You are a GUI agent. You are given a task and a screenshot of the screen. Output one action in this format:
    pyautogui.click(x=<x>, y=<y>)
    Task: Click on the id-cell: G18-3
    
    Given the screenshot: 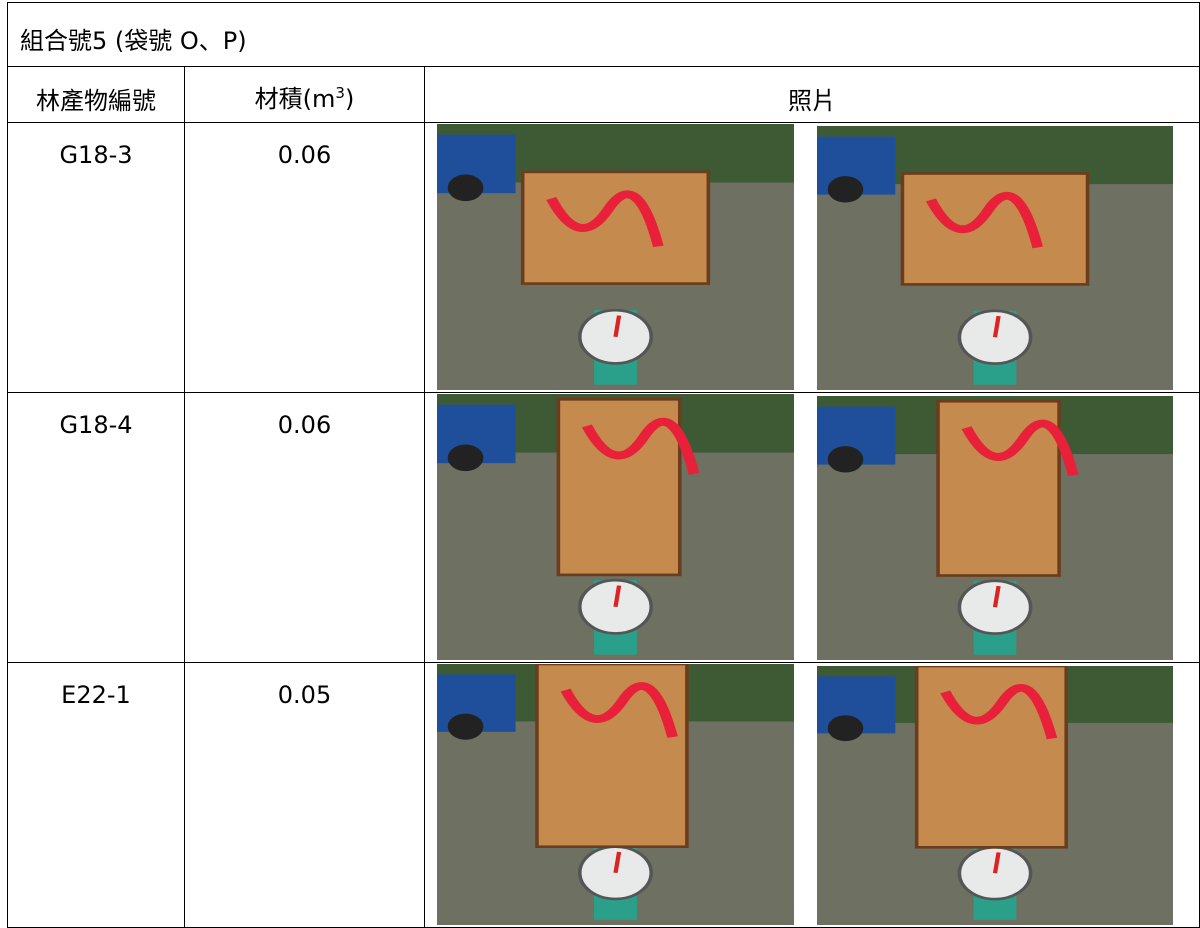 What is the action you would take?
    pyautogui.click(x=96, y=257)
    